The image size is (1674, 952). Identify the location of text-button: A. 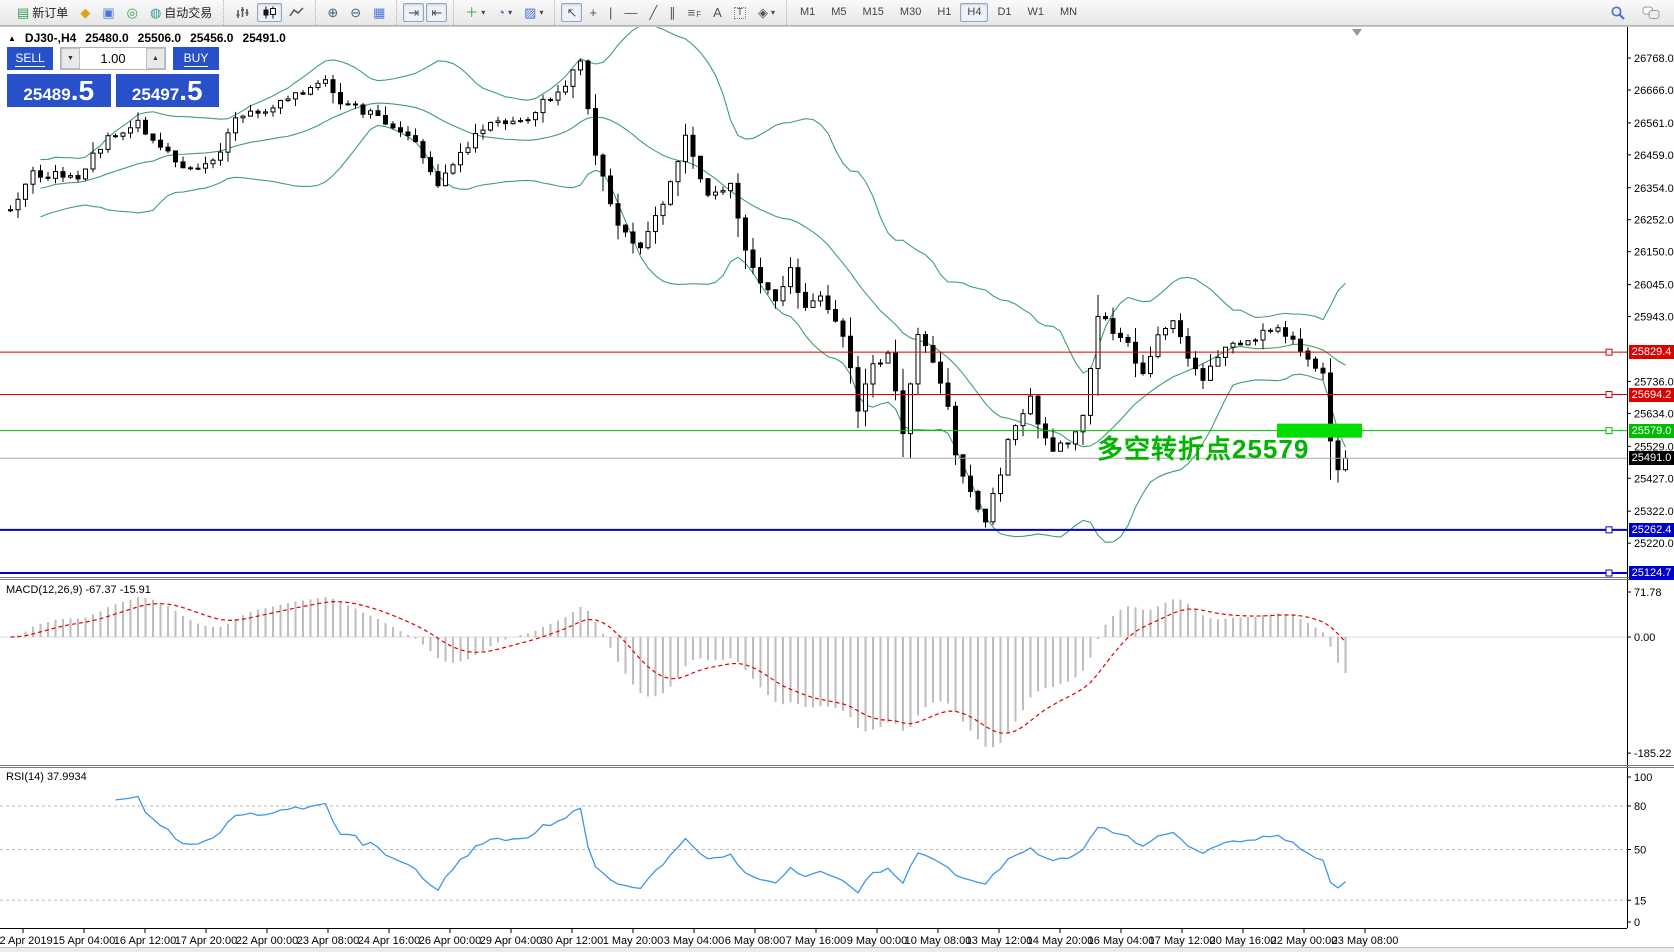
(717, 12).